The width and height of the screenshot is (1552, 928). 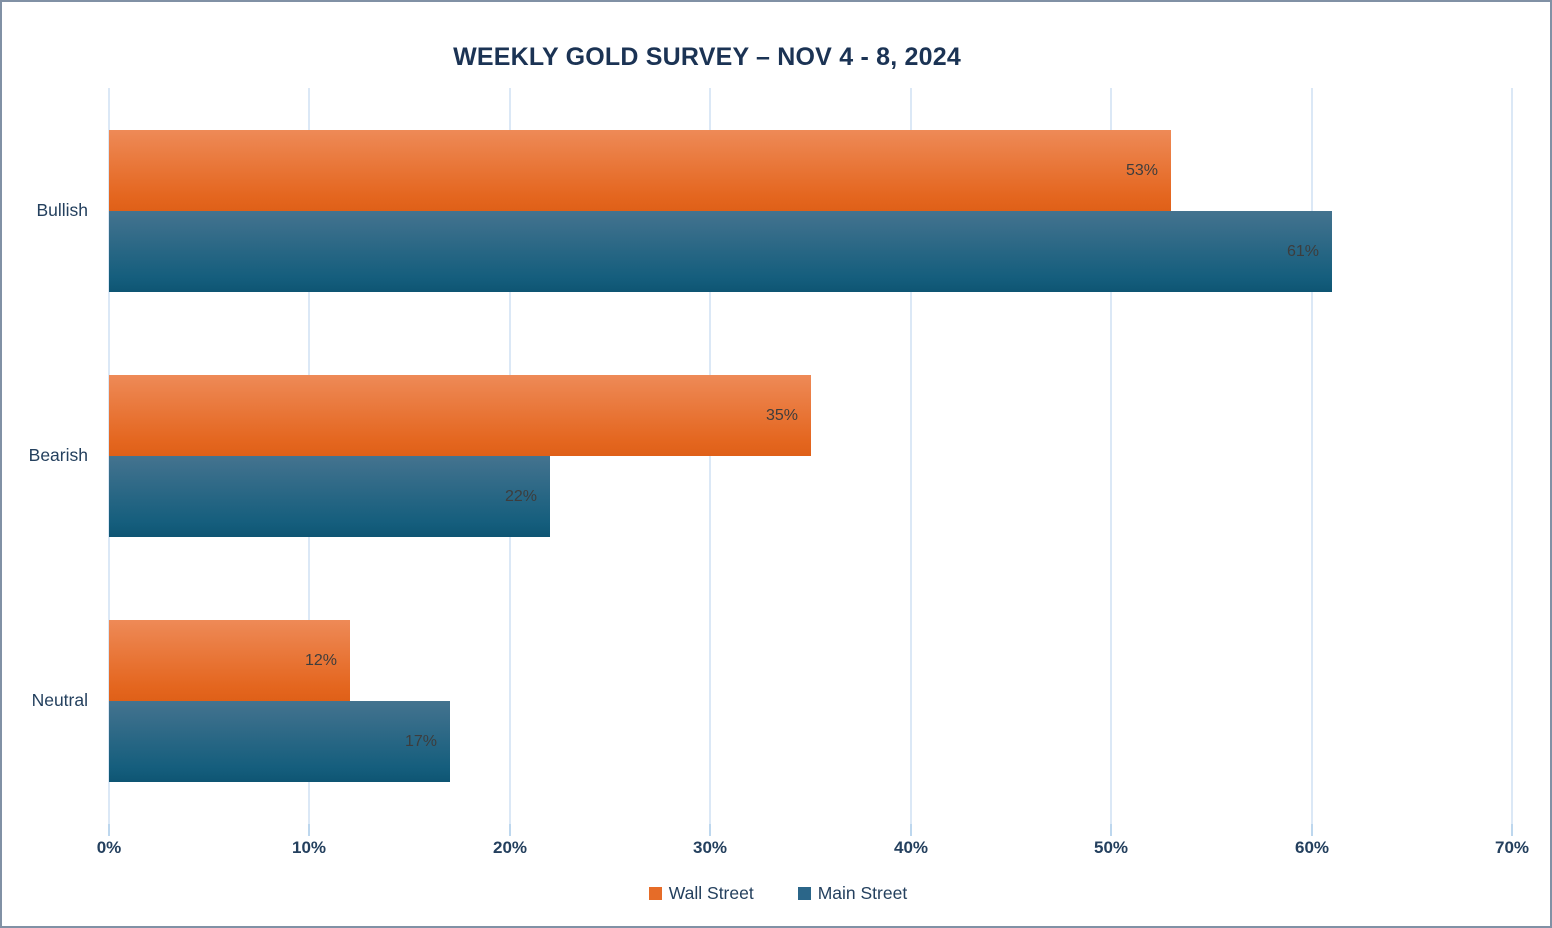 What do you see at coordinates (776, 893) in the screenshot?
I see `legend: Wall Street Main Street` at bounding box center [776, 893].